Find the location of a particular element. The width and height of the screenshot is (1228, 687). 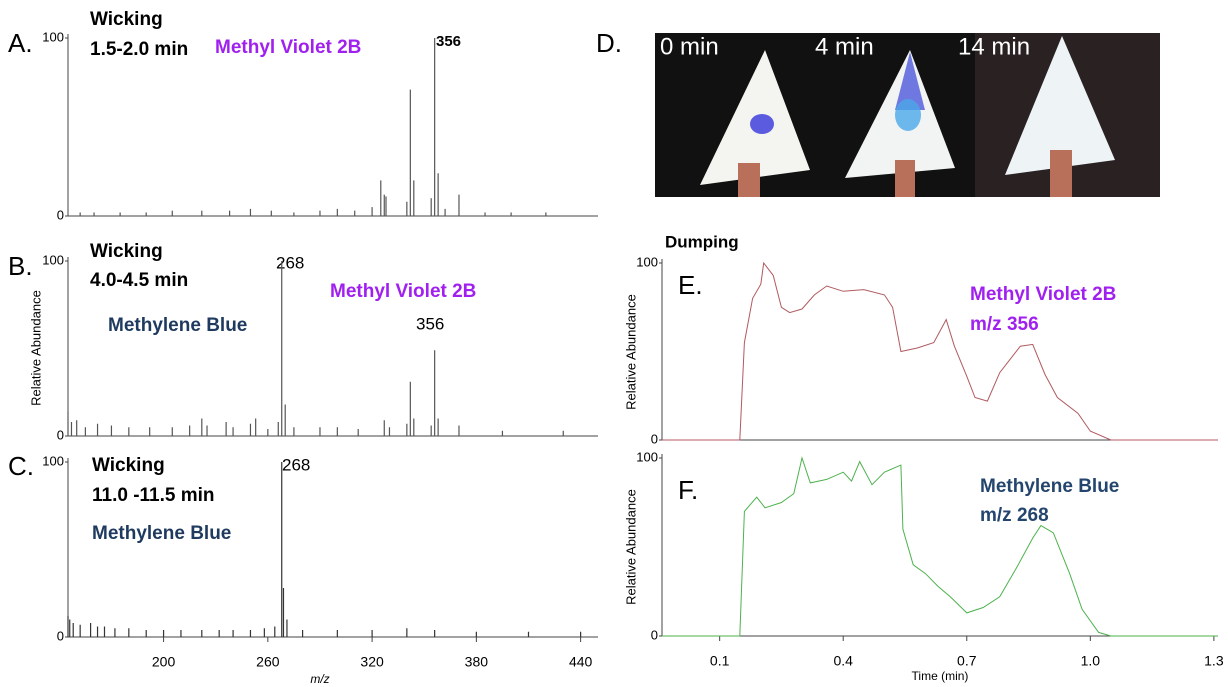

annotation: m/z 356 is located at coordinates (1004, 324).